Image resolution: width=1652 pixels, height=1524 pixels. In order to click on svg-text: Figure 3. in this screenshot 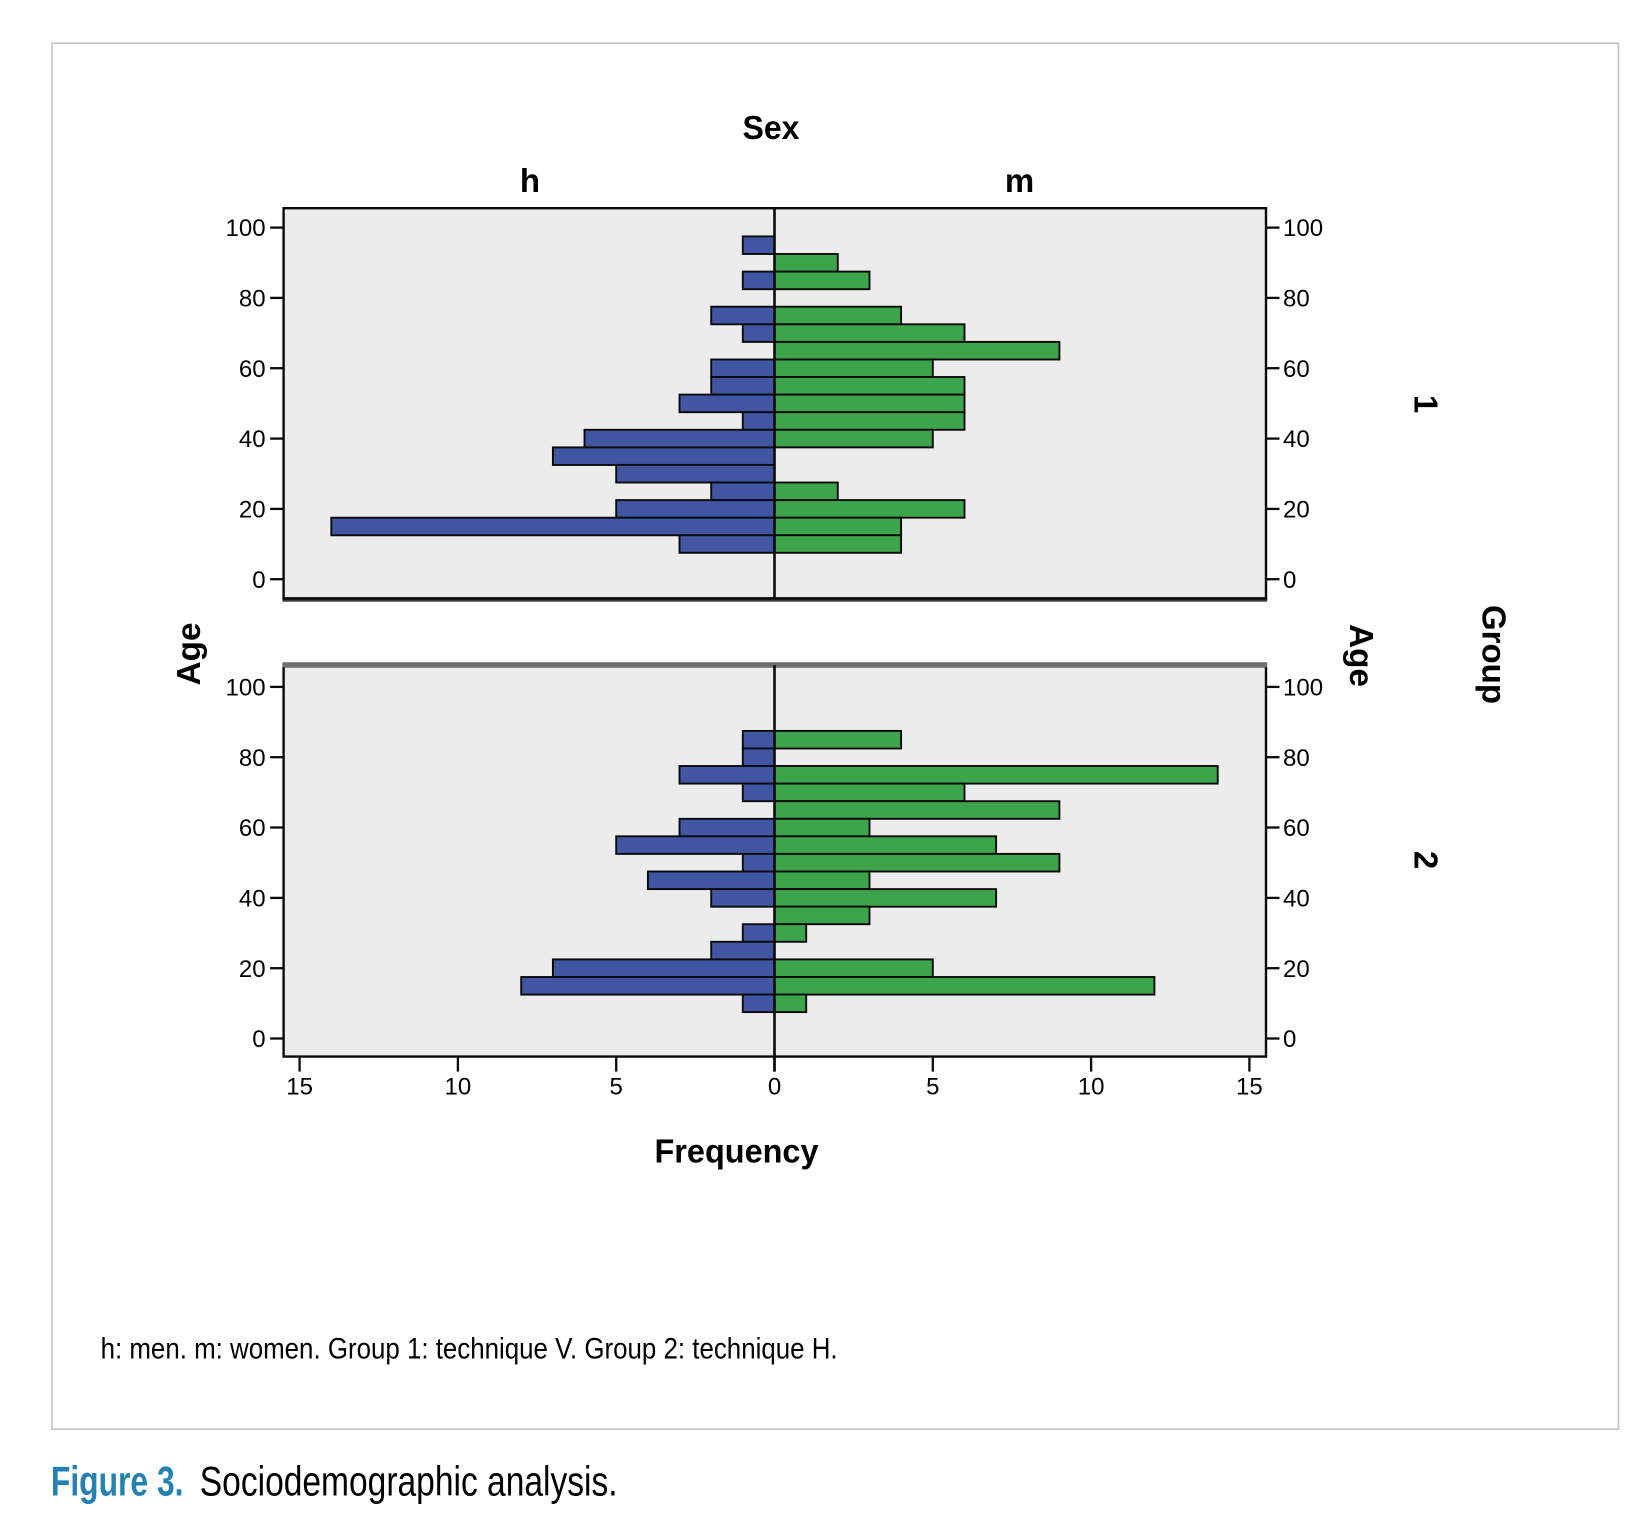, I will do `click(117, 1480)`.